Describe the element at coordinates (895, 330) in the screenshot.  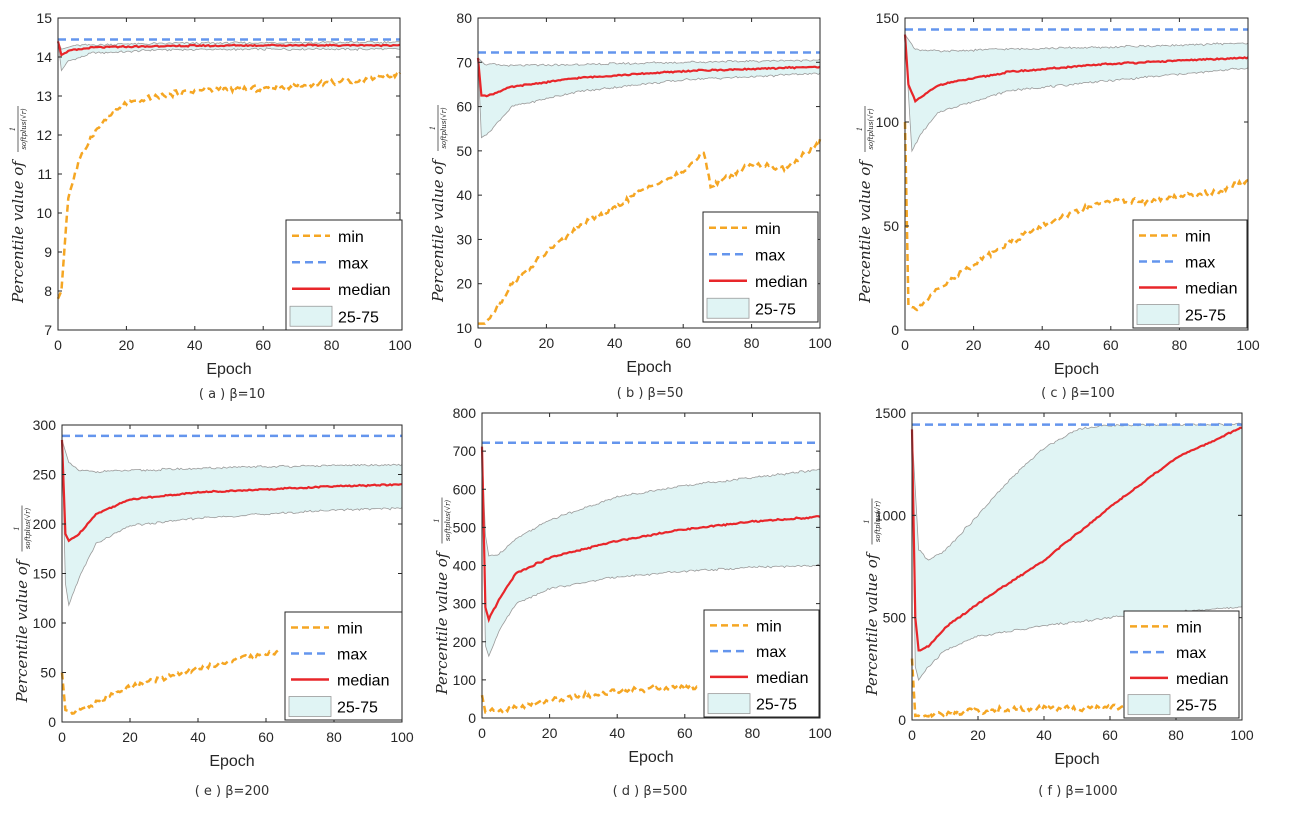
I see `y-tick-label: 0` at that location.